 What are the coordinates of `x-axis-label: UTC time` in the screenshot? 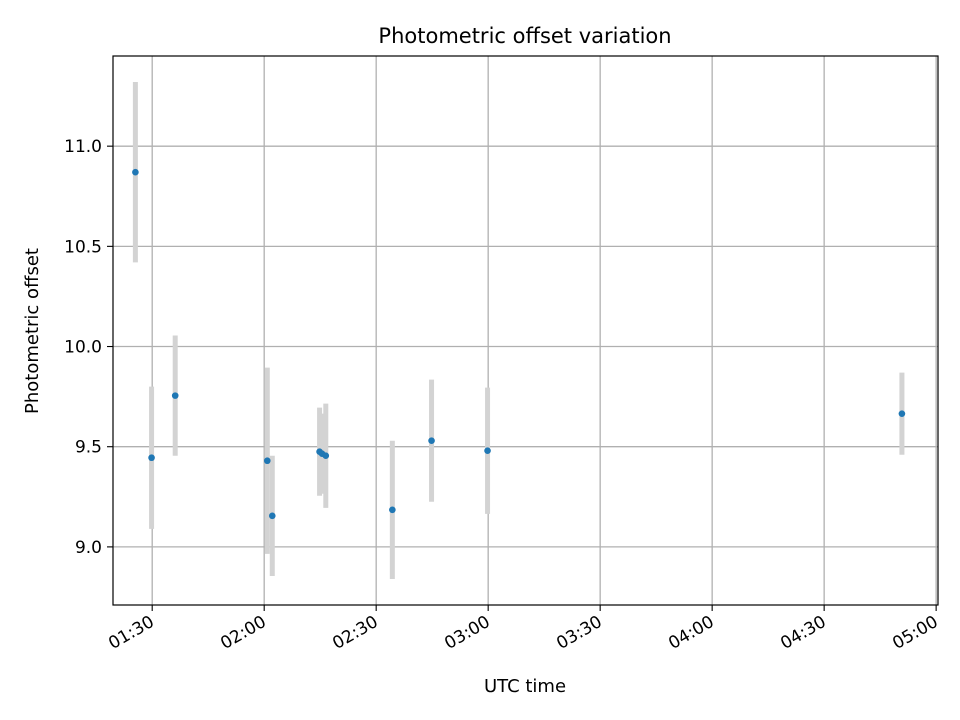 It's located at (525, 686).